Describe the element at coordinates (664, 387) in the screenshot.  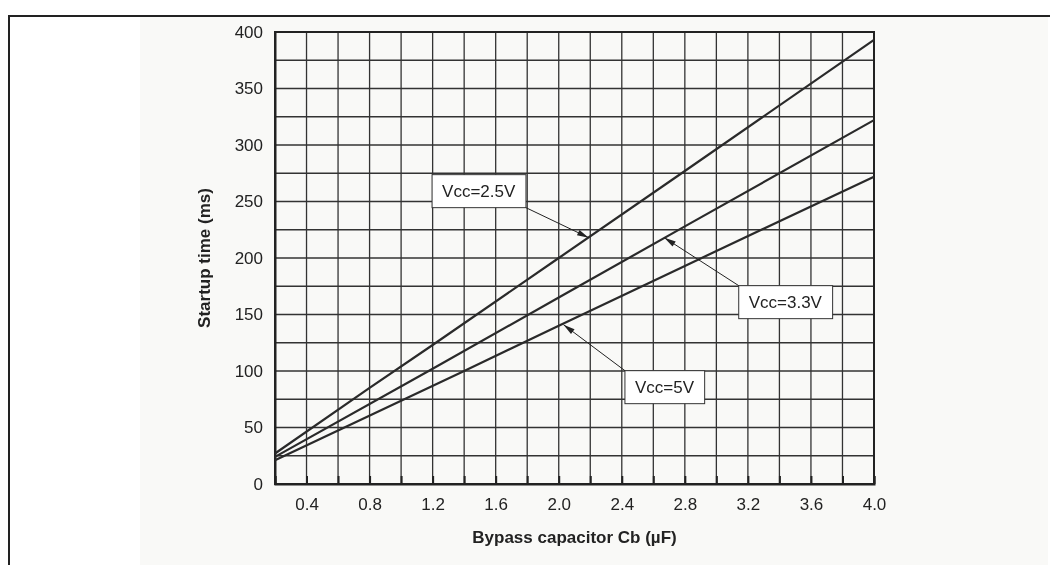
I see `annotation: Vcc=5V` at that location.